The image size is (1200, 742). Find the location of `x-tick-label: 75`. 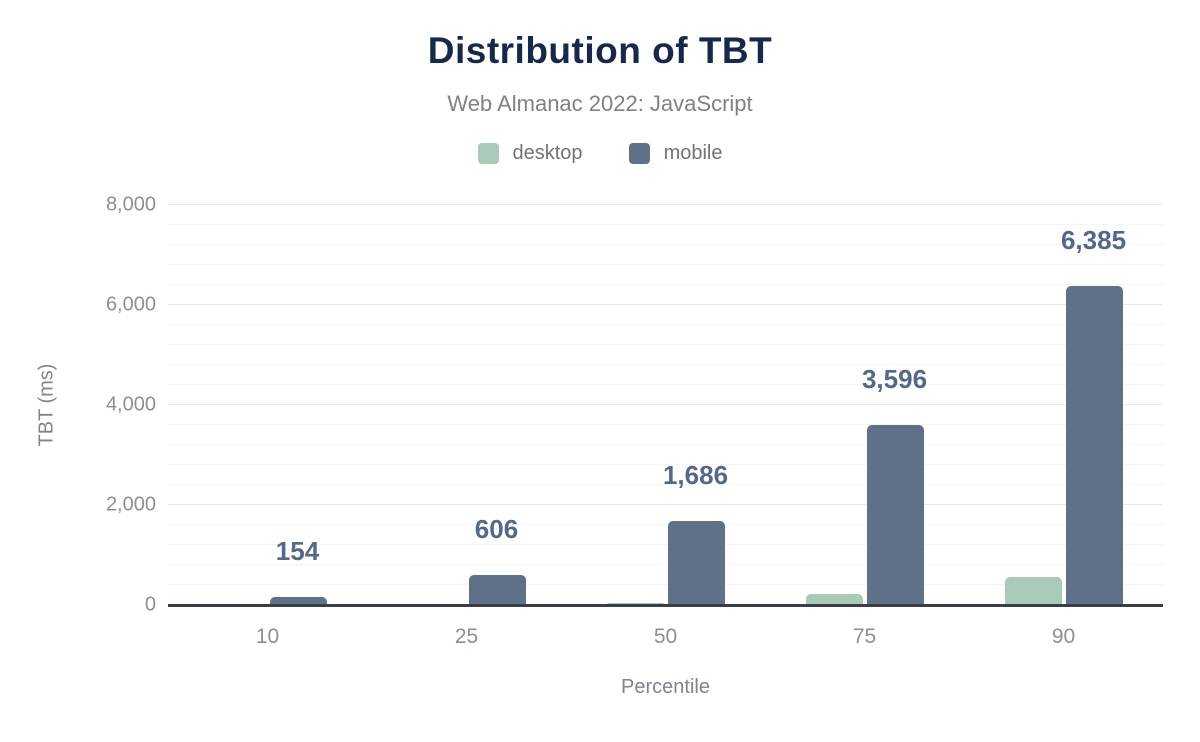

x-tick-label: 75 is located at coordinates (864, 636).